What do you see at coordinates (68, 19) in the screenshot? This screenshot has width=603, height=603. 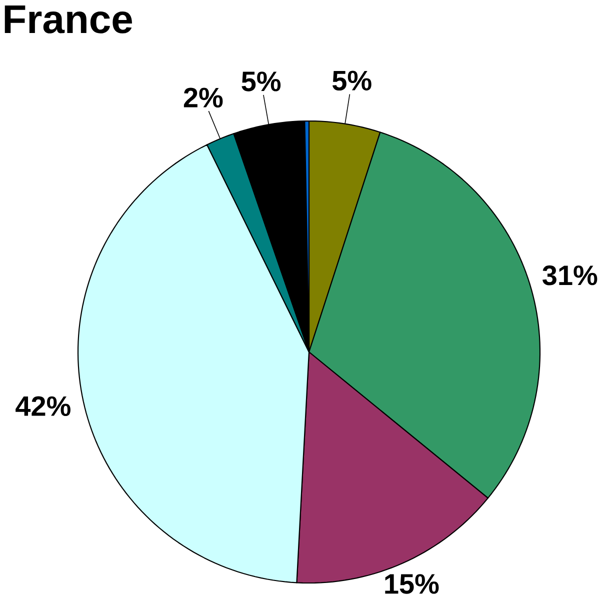 I see `chart-title: France` at bounding box center [68, 19].